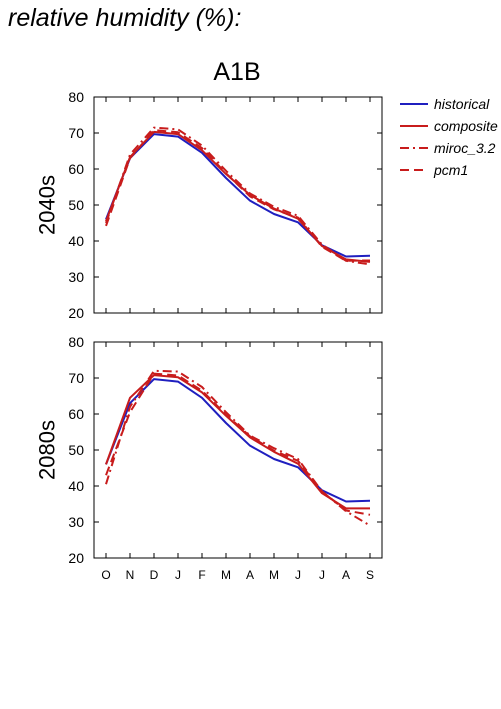  I want to click on page-title: relative humidity (%):, so click(125, 18).